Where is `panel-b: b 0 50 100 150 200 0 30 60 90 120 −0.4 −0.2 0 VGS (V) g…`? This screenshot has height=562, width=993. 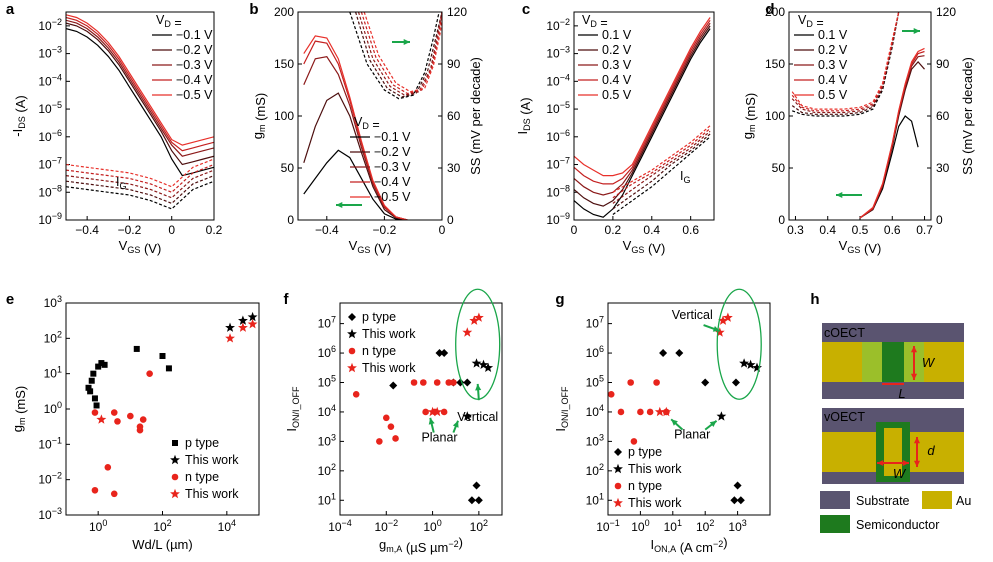
panel-b: b 0 50 100 150 200 0 30 60 90 120 −0.4 −0.2 0 VGS (V) g… is located at coordinates (366, 128).